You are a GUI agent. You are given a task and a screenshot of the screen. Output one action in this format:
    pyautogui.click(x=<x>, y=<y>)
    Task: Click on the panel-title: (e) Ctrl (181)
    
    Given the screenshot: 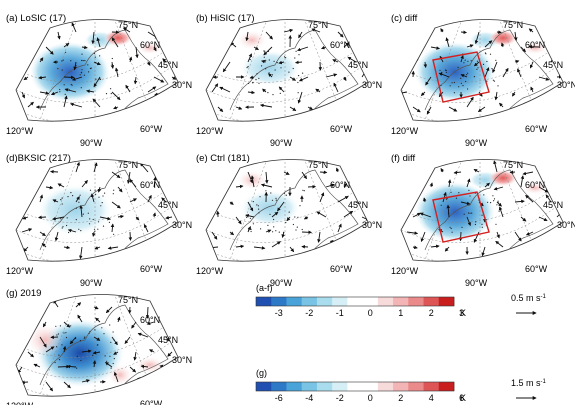 What is the action you would take?
    pyautogui.click(x=223, y=158)
    